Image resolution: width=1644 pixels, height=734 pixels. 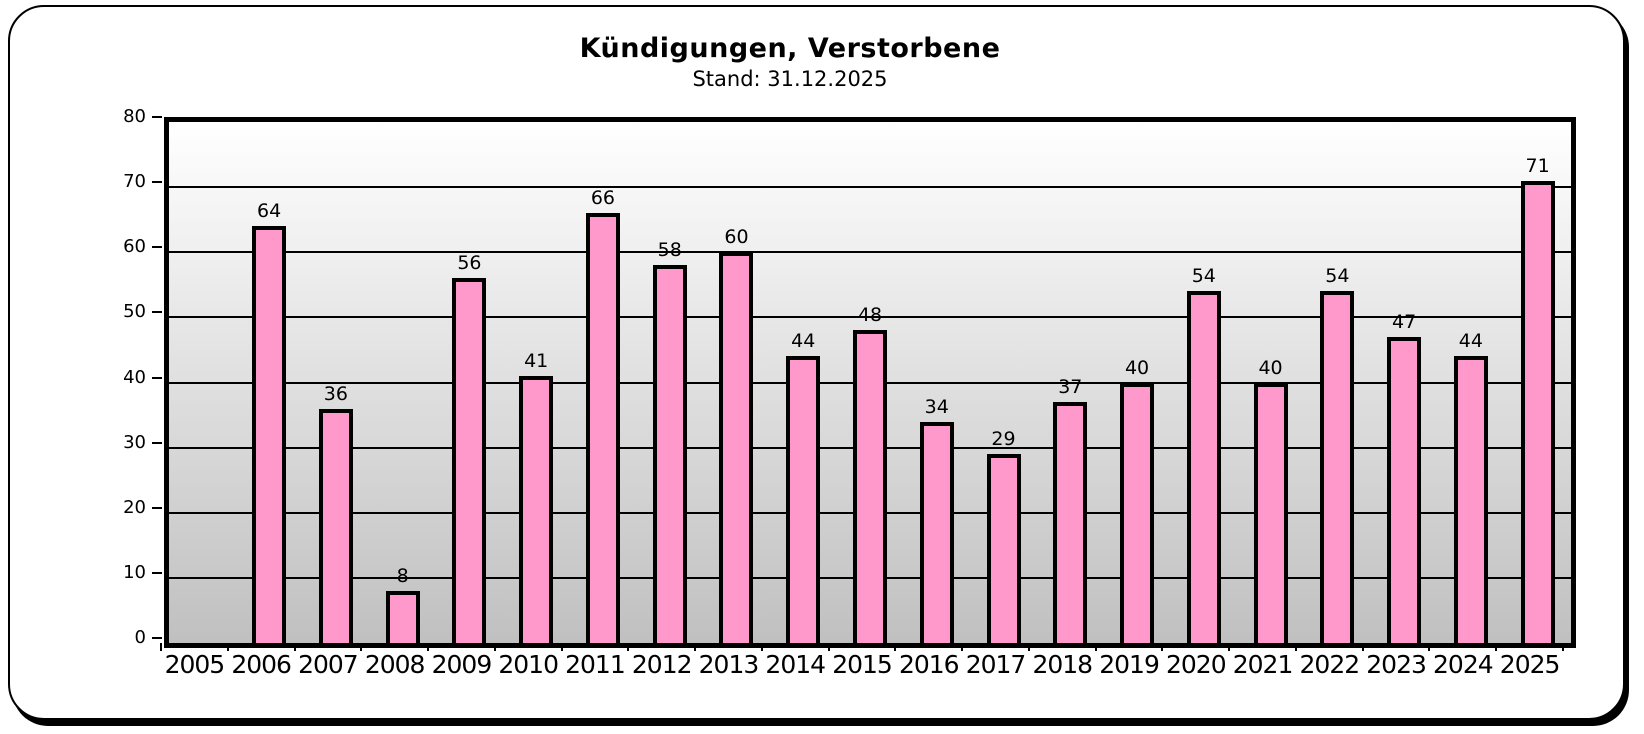 I want to click on x-axis-label: 2014, so click(x=795, y=664).